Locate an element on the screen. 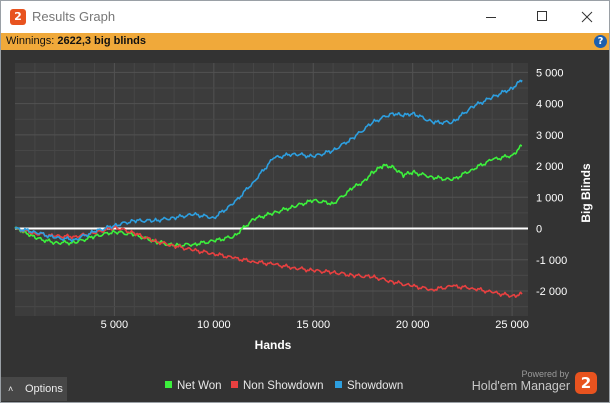  winnings-label: Winnings: 2622,3 big blinds is located at coordinates (76, 41).